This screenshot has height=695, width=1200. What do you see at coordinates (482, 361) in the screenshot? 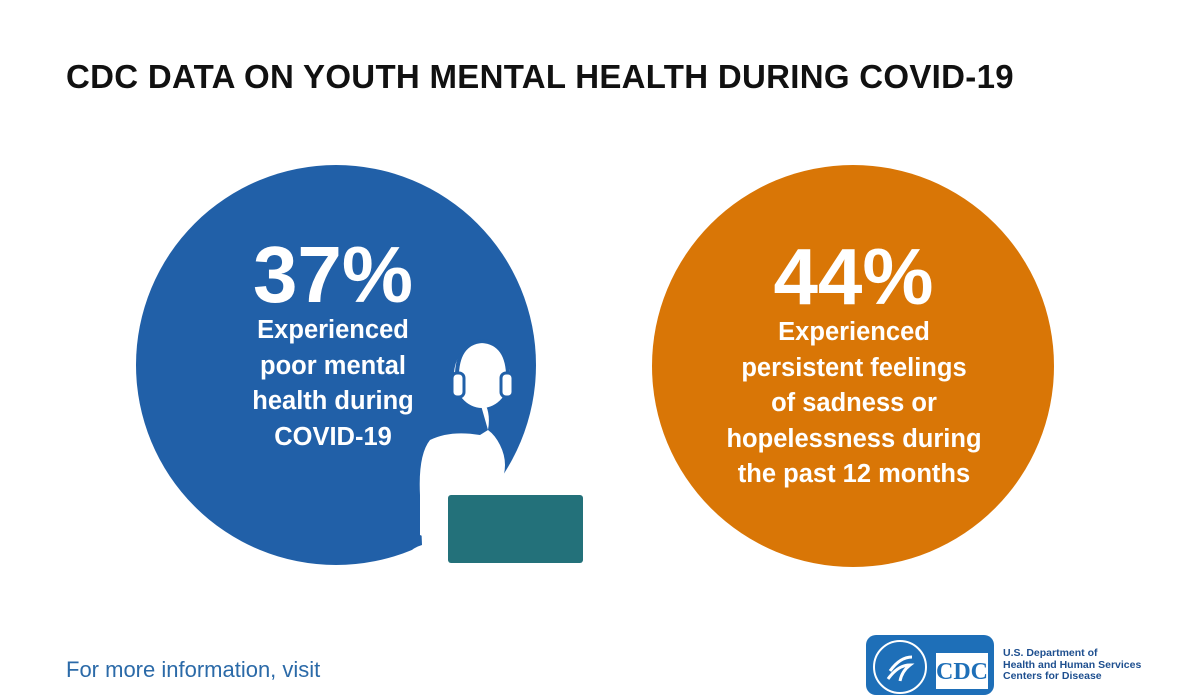
I see `headphones` at bounding box center [482, 361].